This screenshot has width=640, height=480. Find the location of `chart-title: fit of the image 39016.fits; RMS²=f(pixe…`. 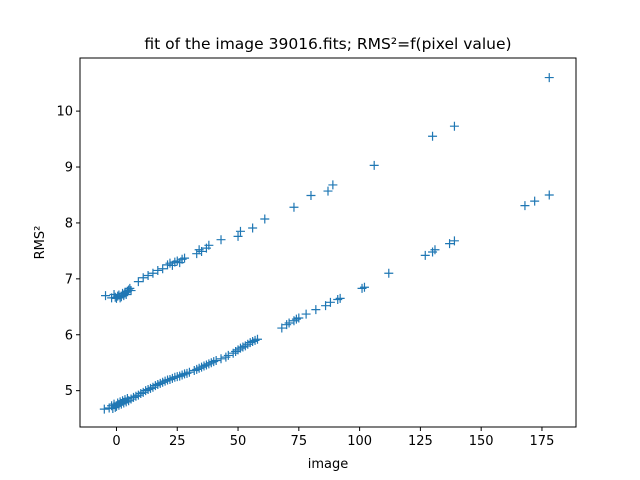

chart-title: fit of the image 39016.fits; RMS²=f(pixe… is located at coordinates (327, 44).